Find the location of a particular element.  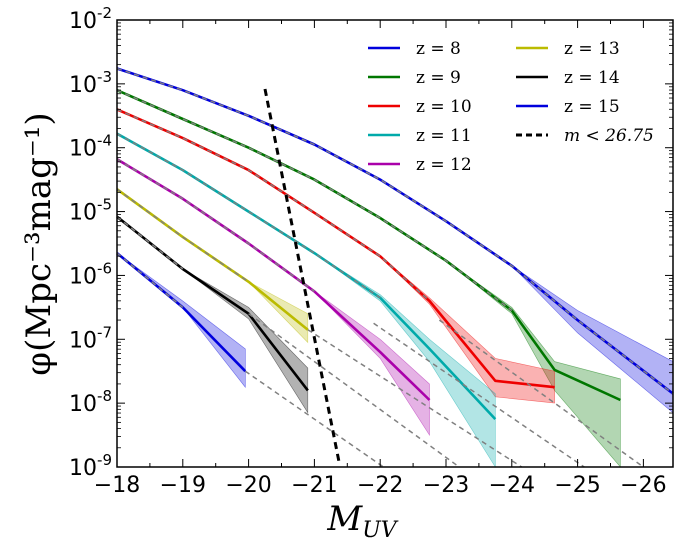

y-tick-label: 10⁻² is located at coordinates (90, 19).